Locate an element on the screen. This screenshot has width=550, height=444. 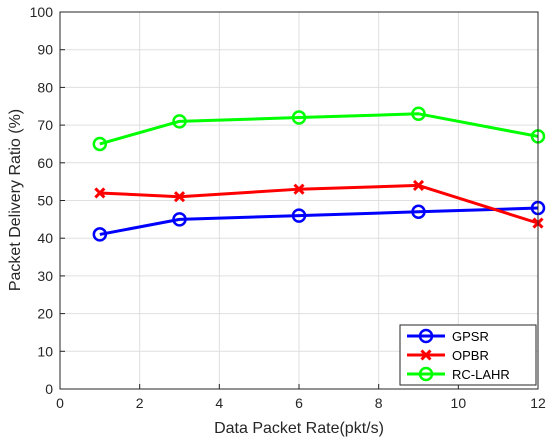
series-gpsr is located at coordinates (319, 221).